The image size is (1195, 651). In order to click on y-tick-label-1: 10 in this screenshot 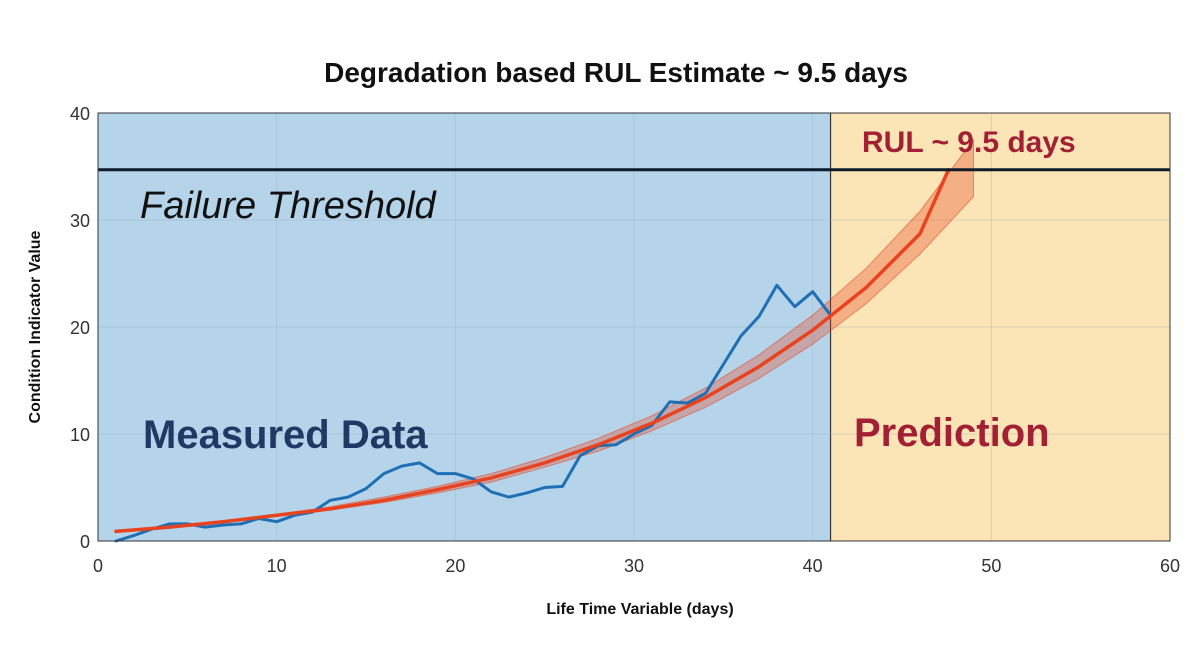, I will do `click(80, 435)`.